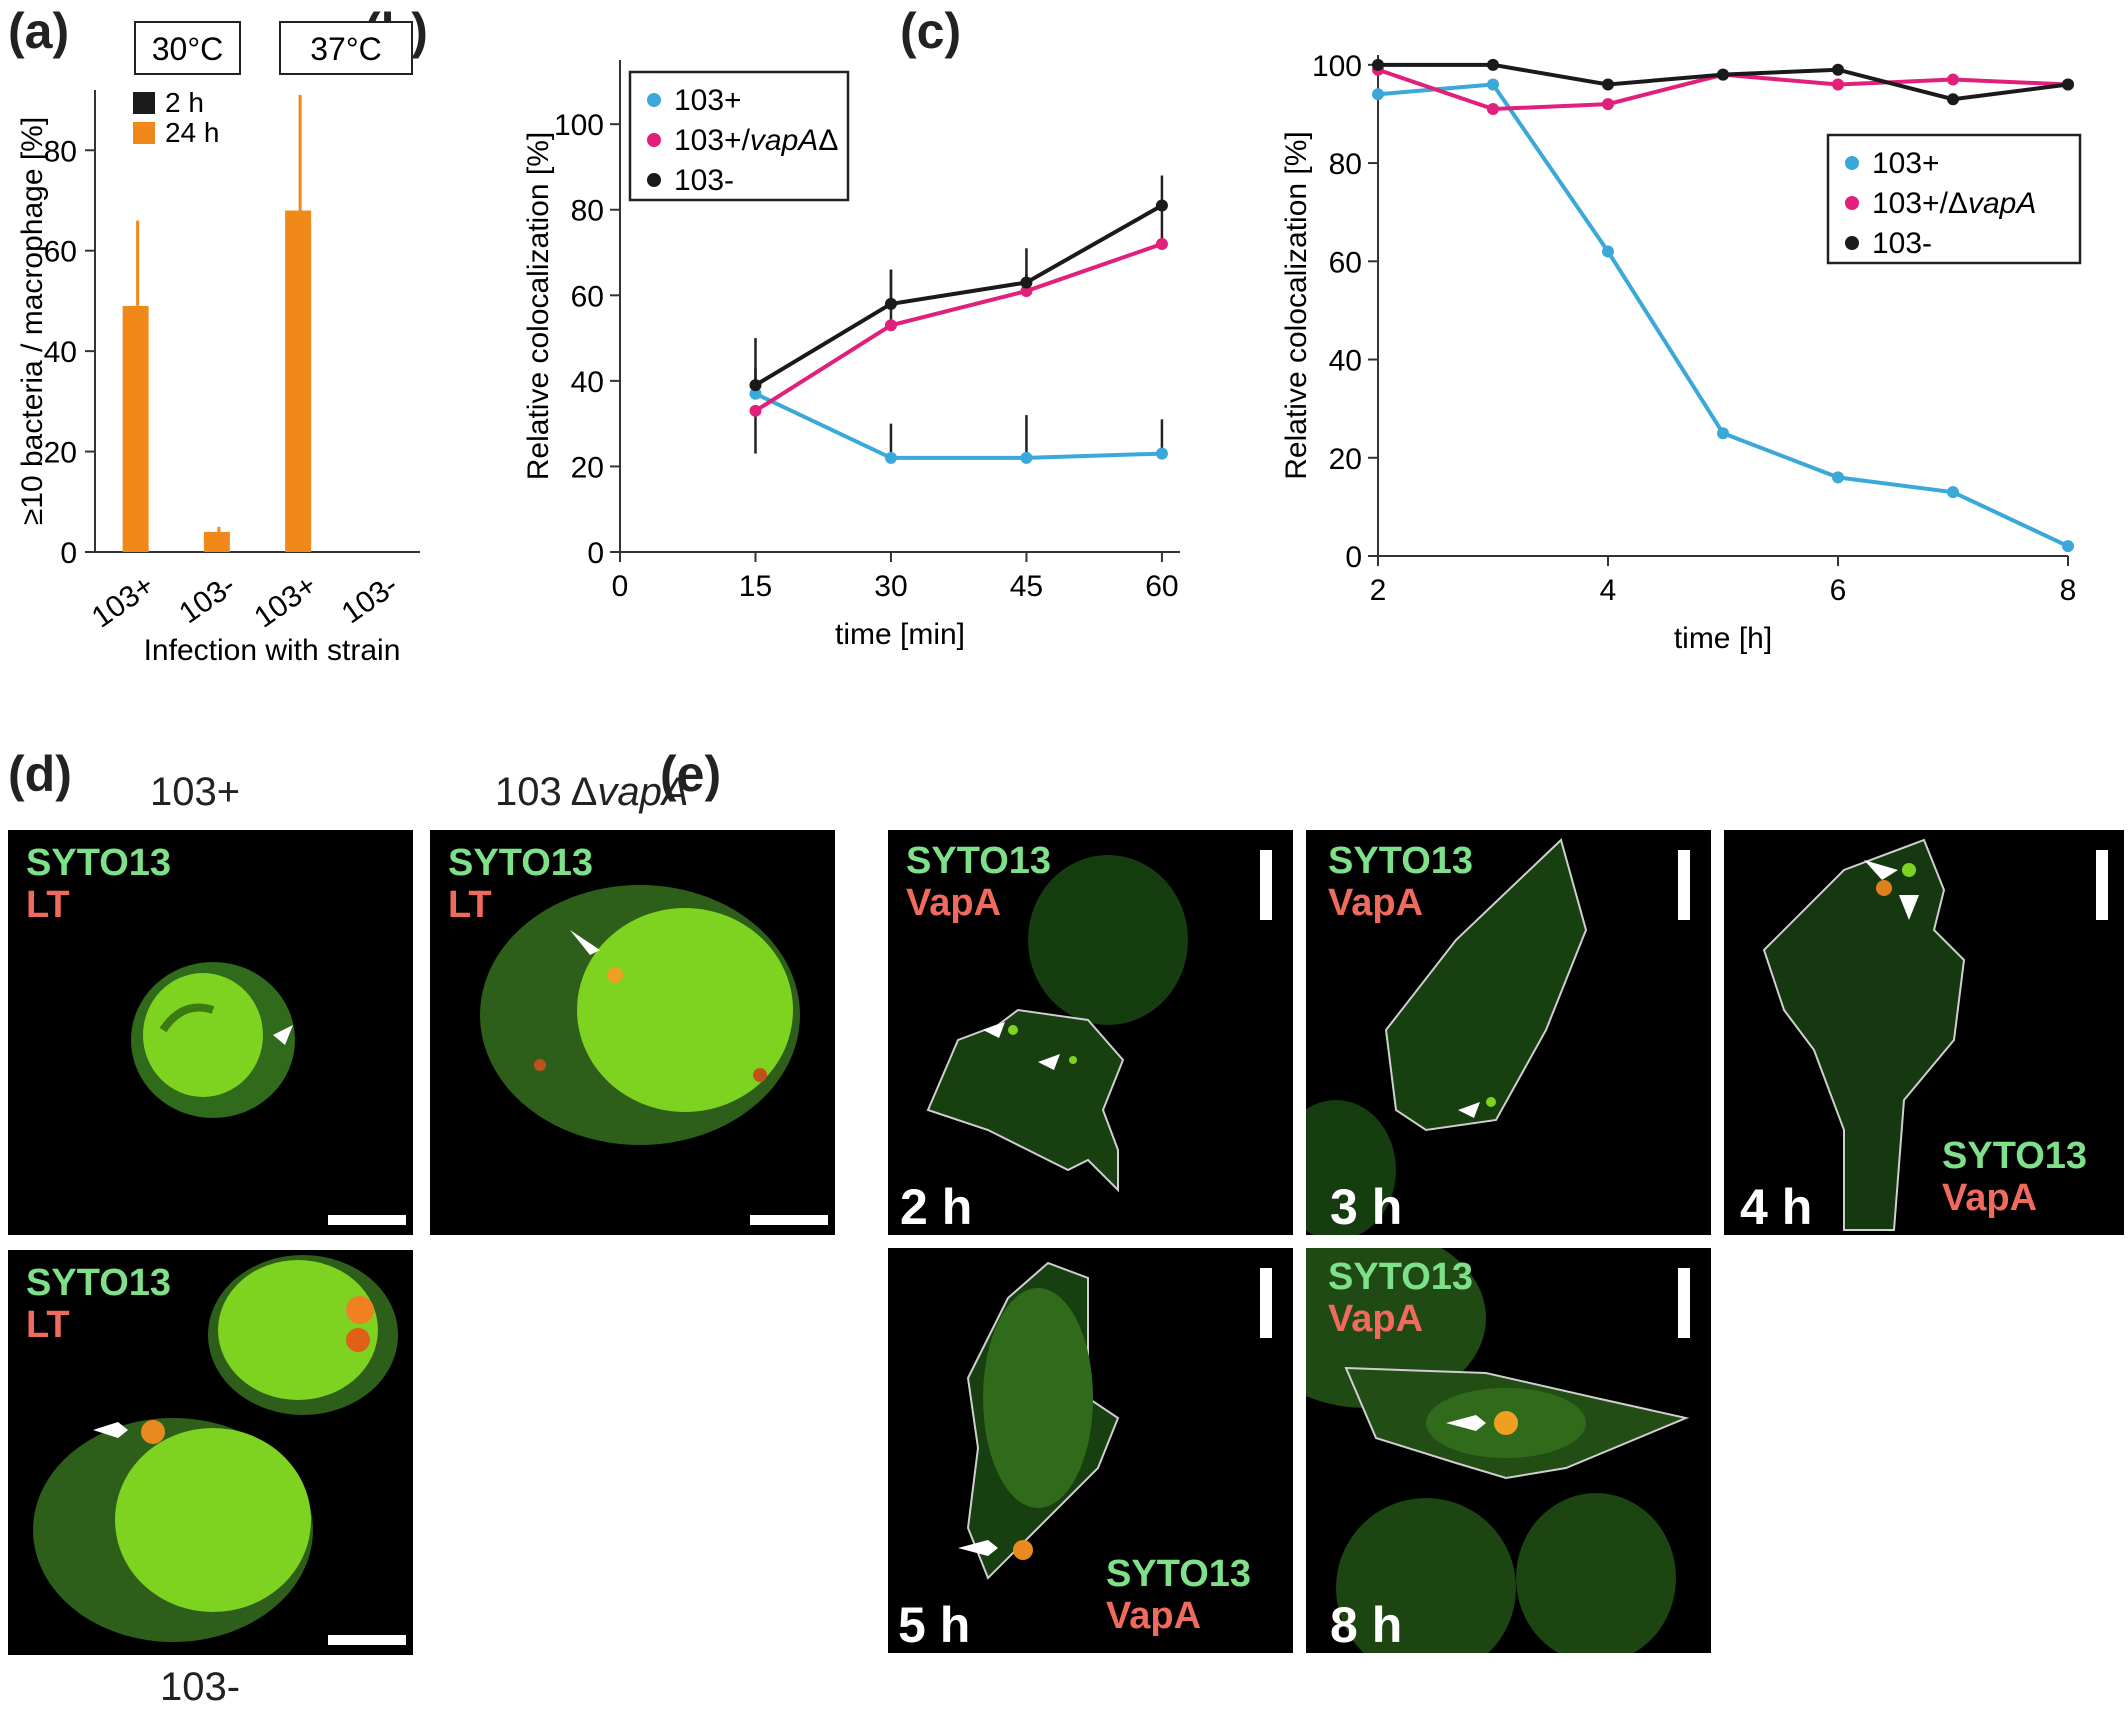  Describe the element at coordinates (900, 634) in the screenshot. I see `x-axis-label: time [min]` at that location.